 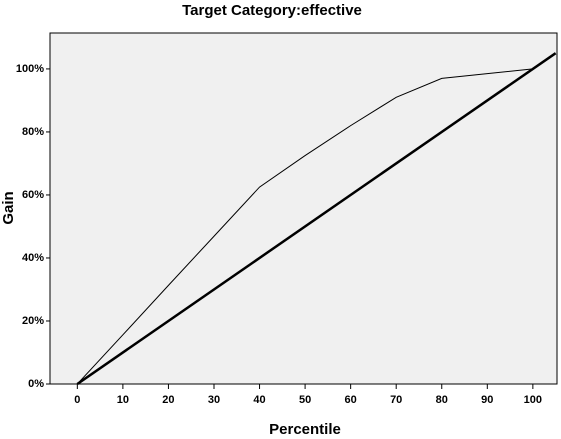 What do you see at coordinates (33, 321) in the screenshot?
I see `y-tick-label: 20%` at bounding box center [33, 321].